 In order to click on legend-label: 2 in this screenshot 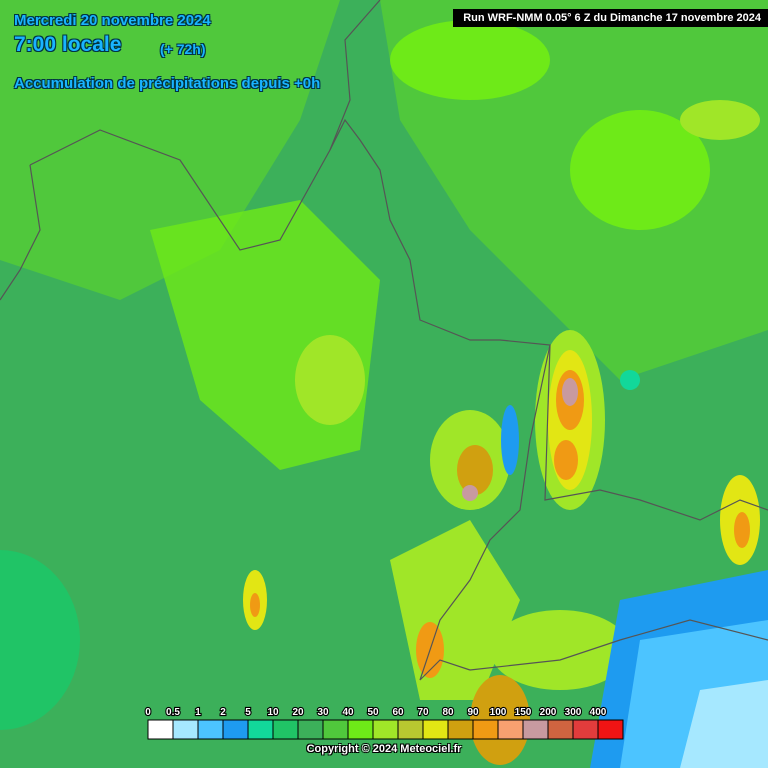, I will do `click(223, 712)`.